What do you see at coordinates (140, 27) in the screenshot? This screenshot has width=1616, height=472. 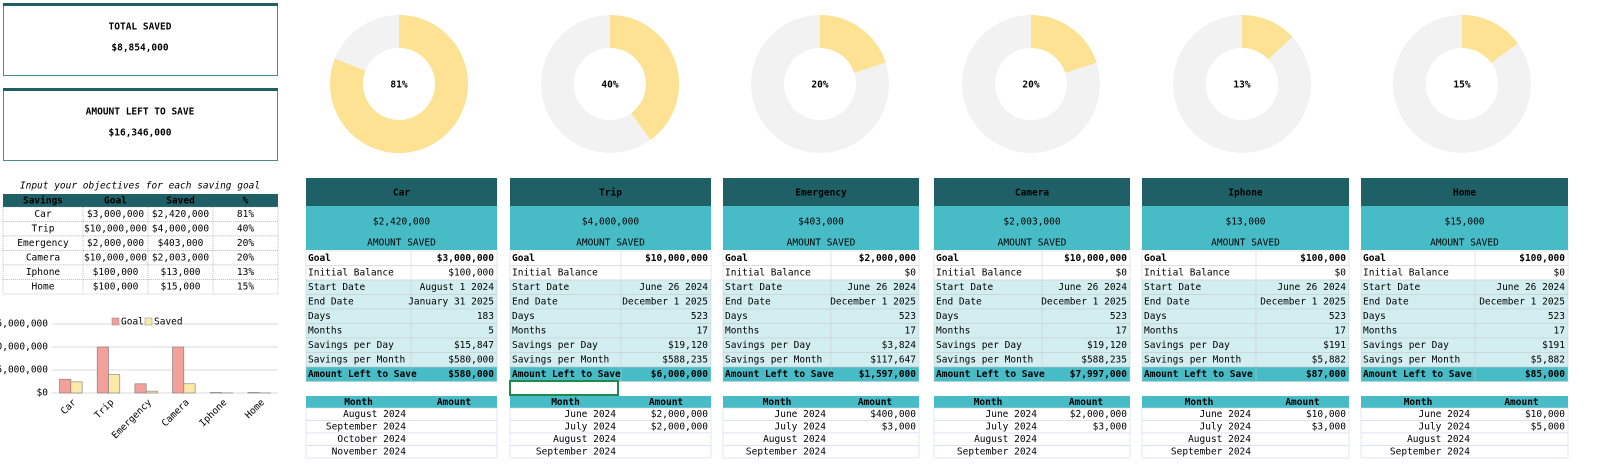 I see `summary-label: TOTAL SAVED` at bounding box center [140, 27].